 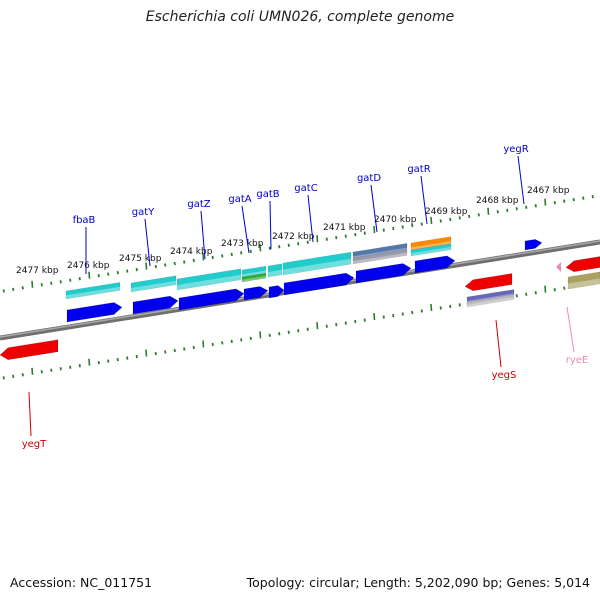 I want to click on gene-label: ryeE, so click(x=577, y=360).